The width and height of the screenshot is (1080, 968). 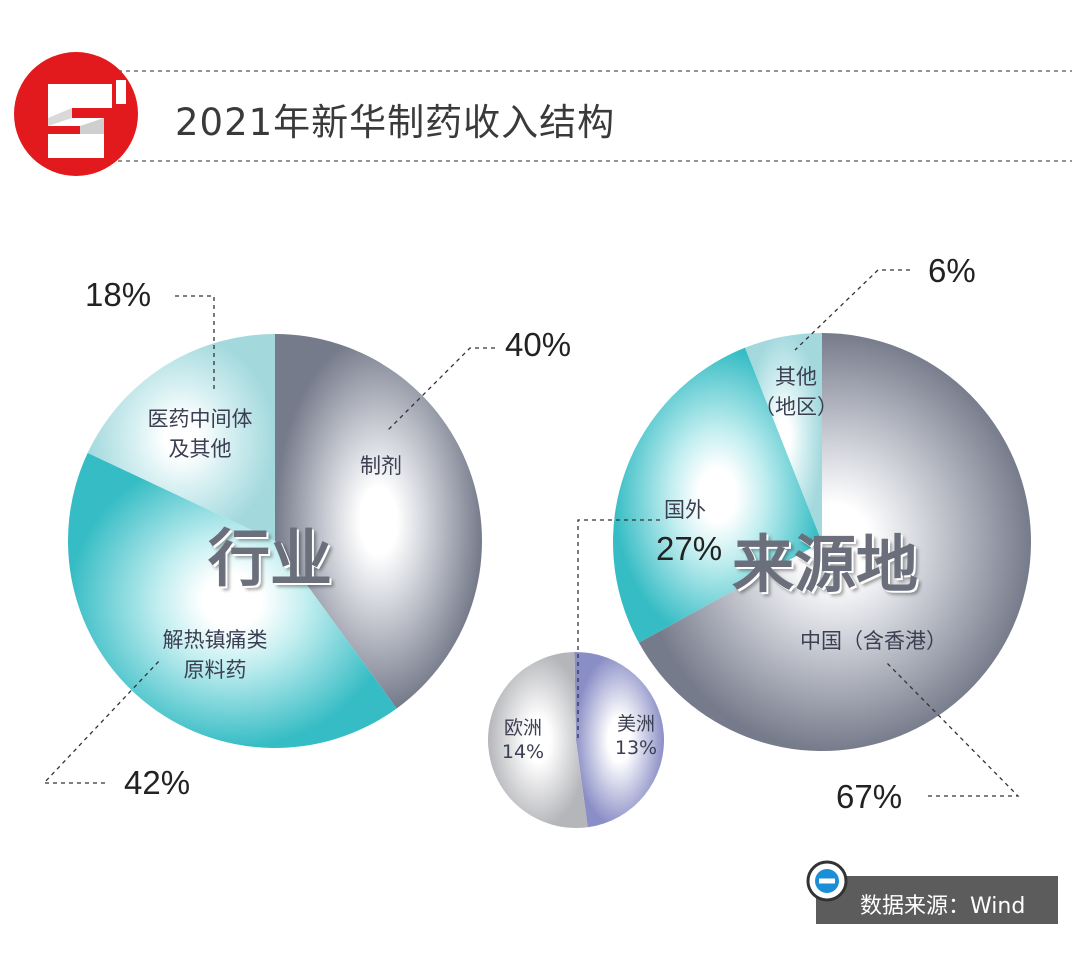 I want to click on pct-label-6: 6%, so click(x=952, y=270).